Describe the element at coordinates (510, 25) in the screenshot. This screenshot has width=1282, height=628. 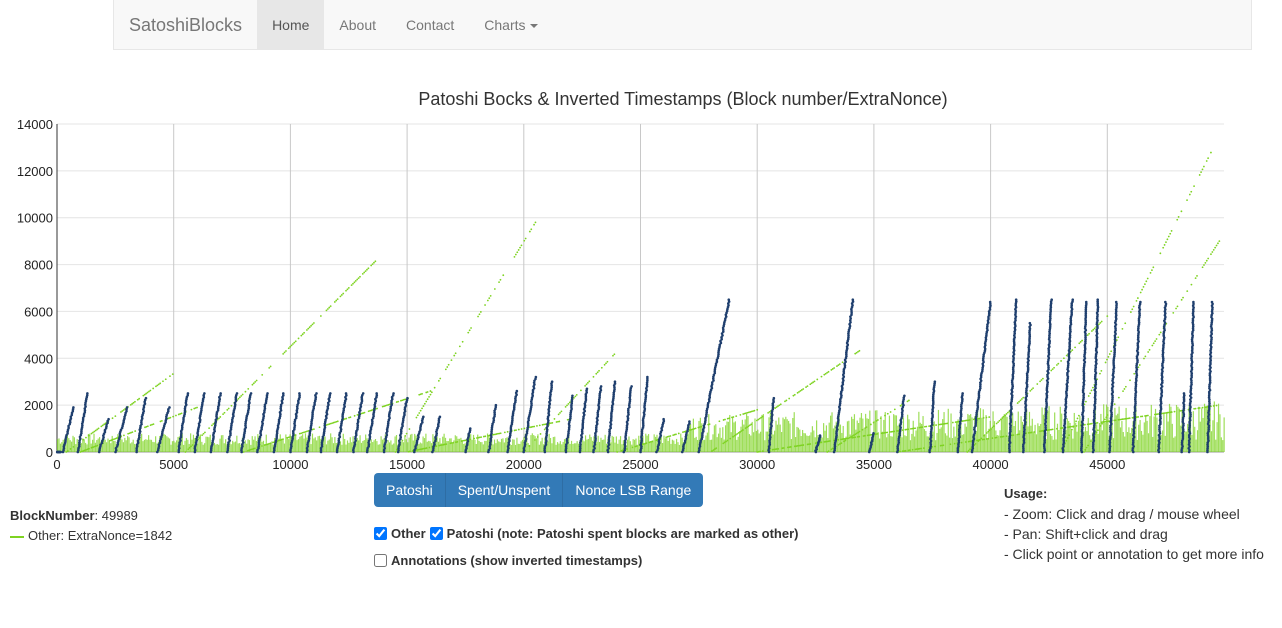
I see `nav-charts-dropdown: Charts` at that location.